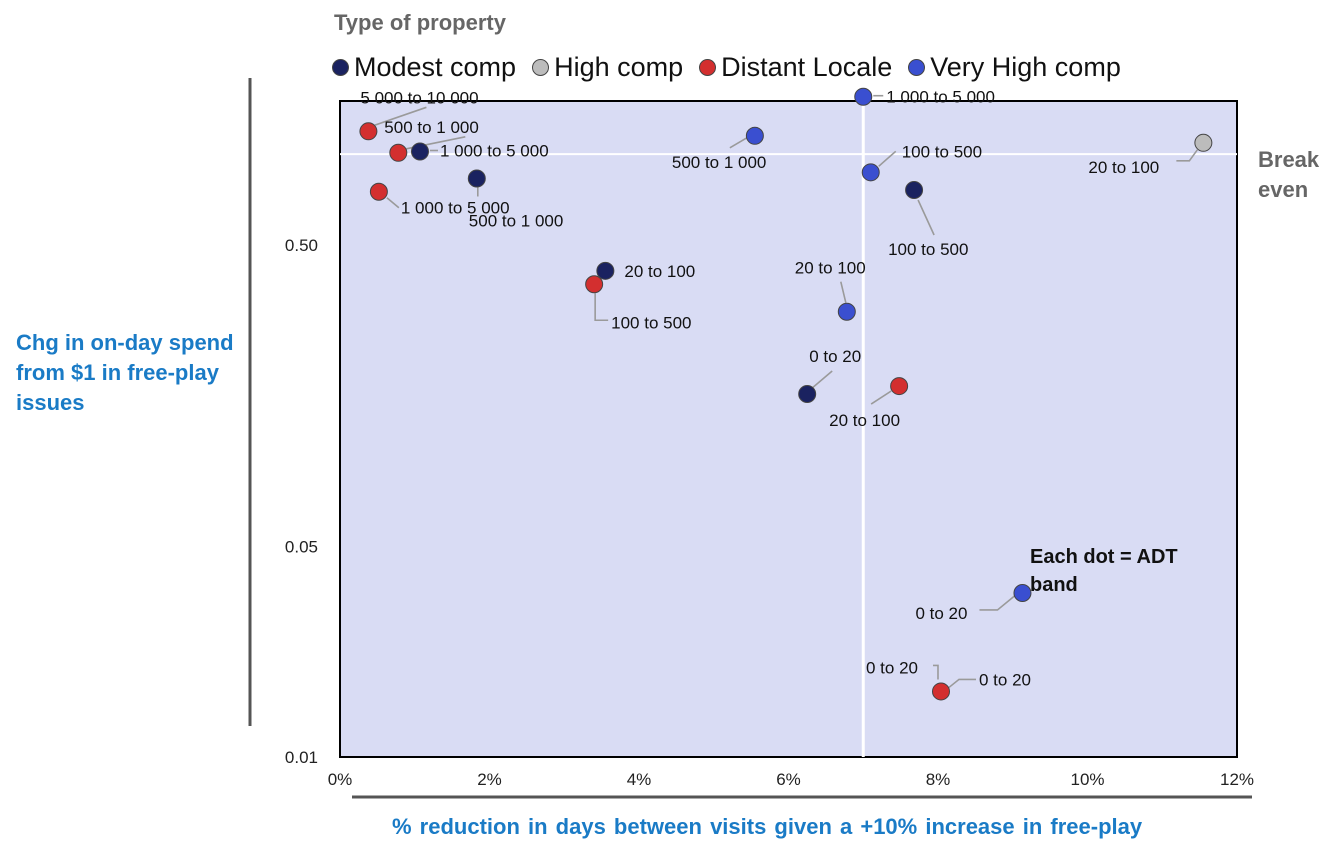  What do you see at coordinates (1104, 557) in the screenshot?
I see `callout-line-1: Each dot = ADT` at bounding box center [1104, 557].